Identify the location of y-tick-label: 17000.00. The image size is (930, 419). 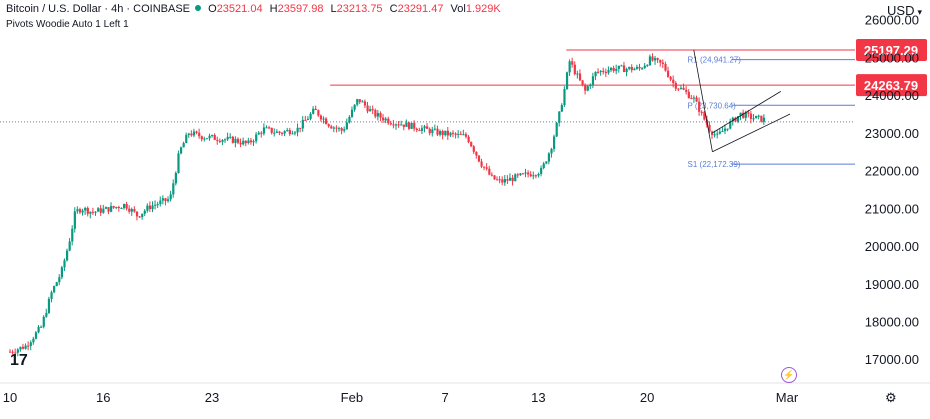
(892, 359).